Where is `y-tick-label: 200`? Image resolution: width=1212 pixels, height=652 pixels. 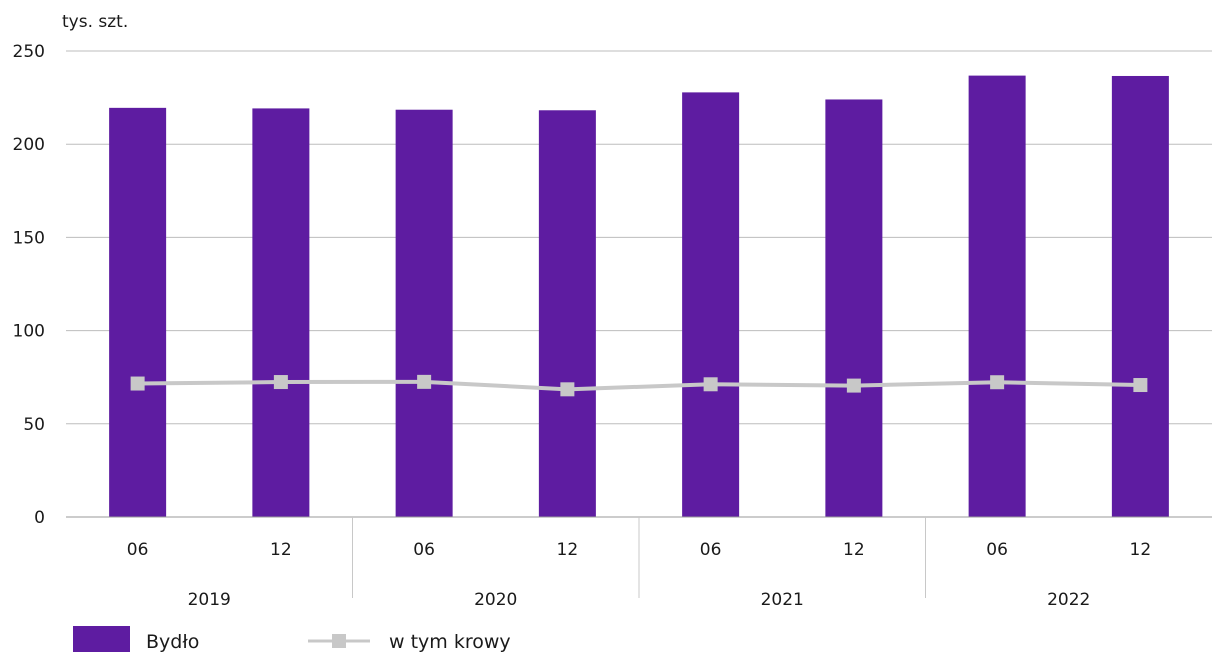
y-tick-label: 200 is located at coordinates (29, 145).